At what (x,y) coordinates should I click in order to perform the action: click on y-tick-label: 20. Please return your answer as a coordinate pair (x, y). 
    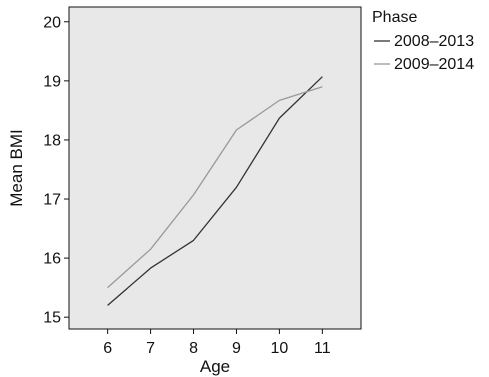
    Looking at the image, I should click on (52, 22).